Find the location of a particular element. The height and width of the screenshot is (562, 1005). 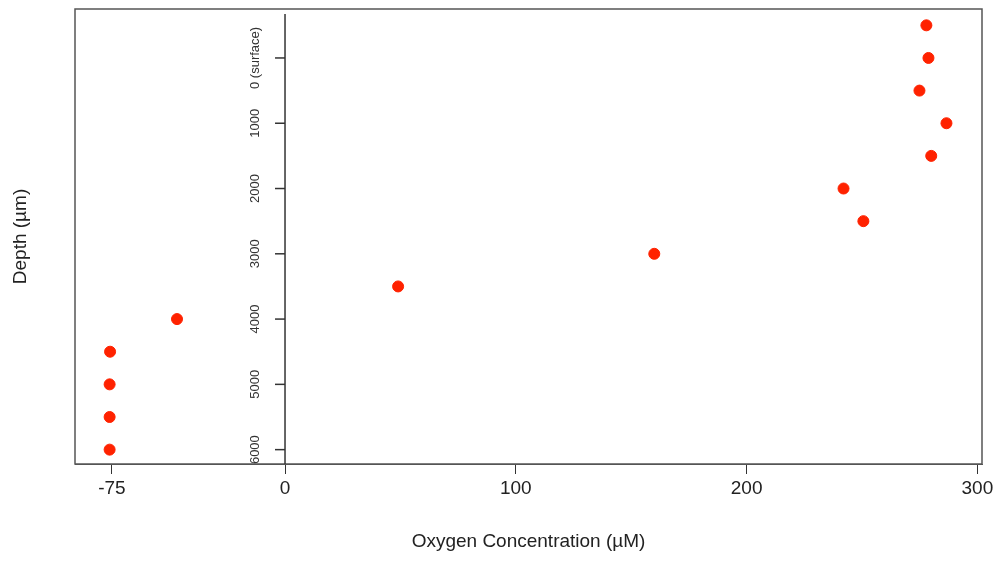

y-tick-label: 3000 is located at coordinates (254, 254).